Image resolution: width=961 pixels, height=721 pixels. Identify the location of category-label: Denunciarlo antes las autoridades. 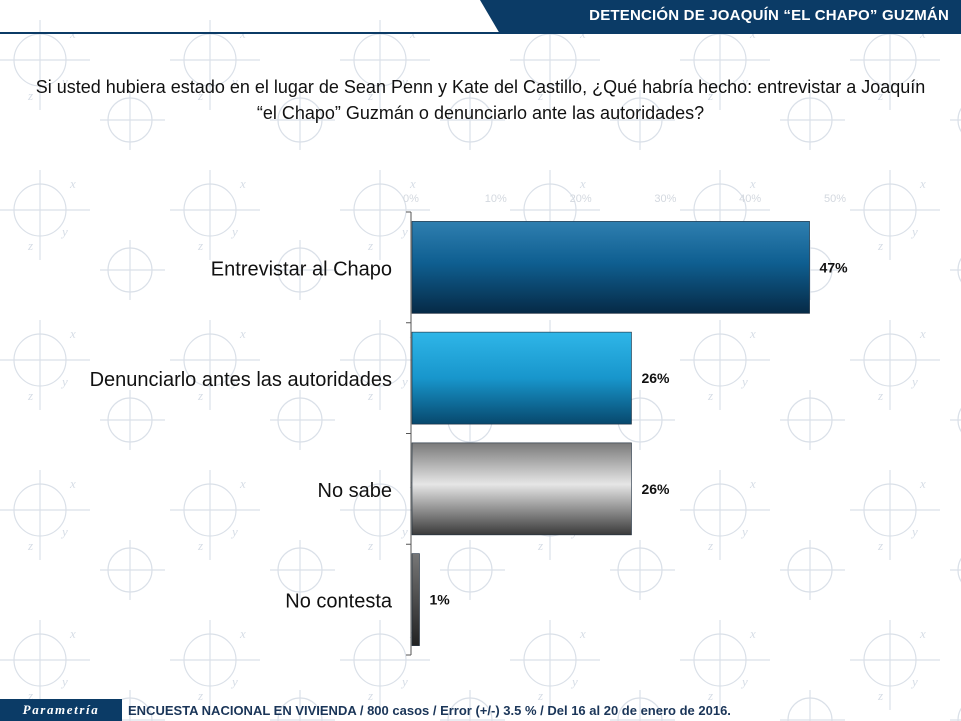
(241, 380).